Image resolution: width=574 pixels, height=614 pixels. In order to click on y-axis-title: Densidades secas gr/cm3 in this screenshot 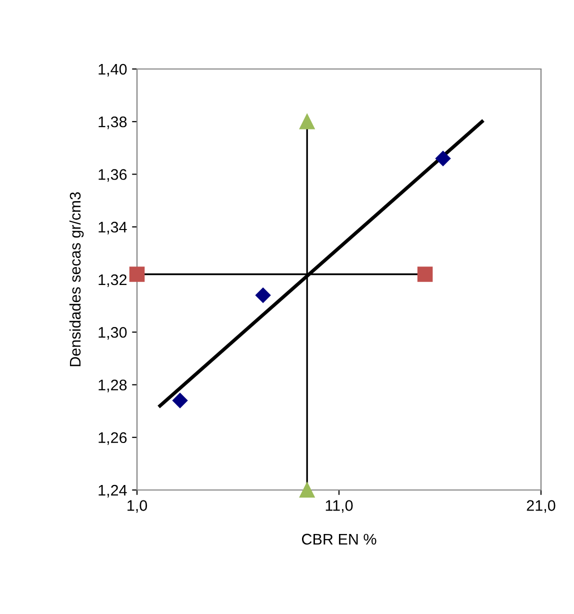, I will do `click(76, 279)`.